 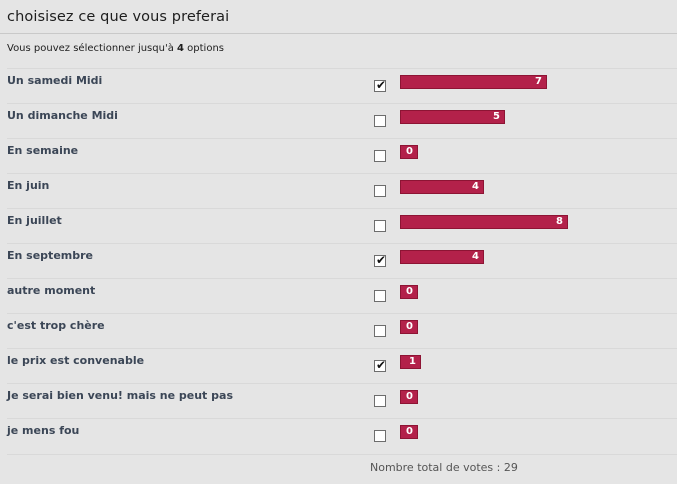 What do you see at coordinates (50, 255) in the screenshot?
I see `poll-option-label: En septembre` at bounding box center [50, 255].